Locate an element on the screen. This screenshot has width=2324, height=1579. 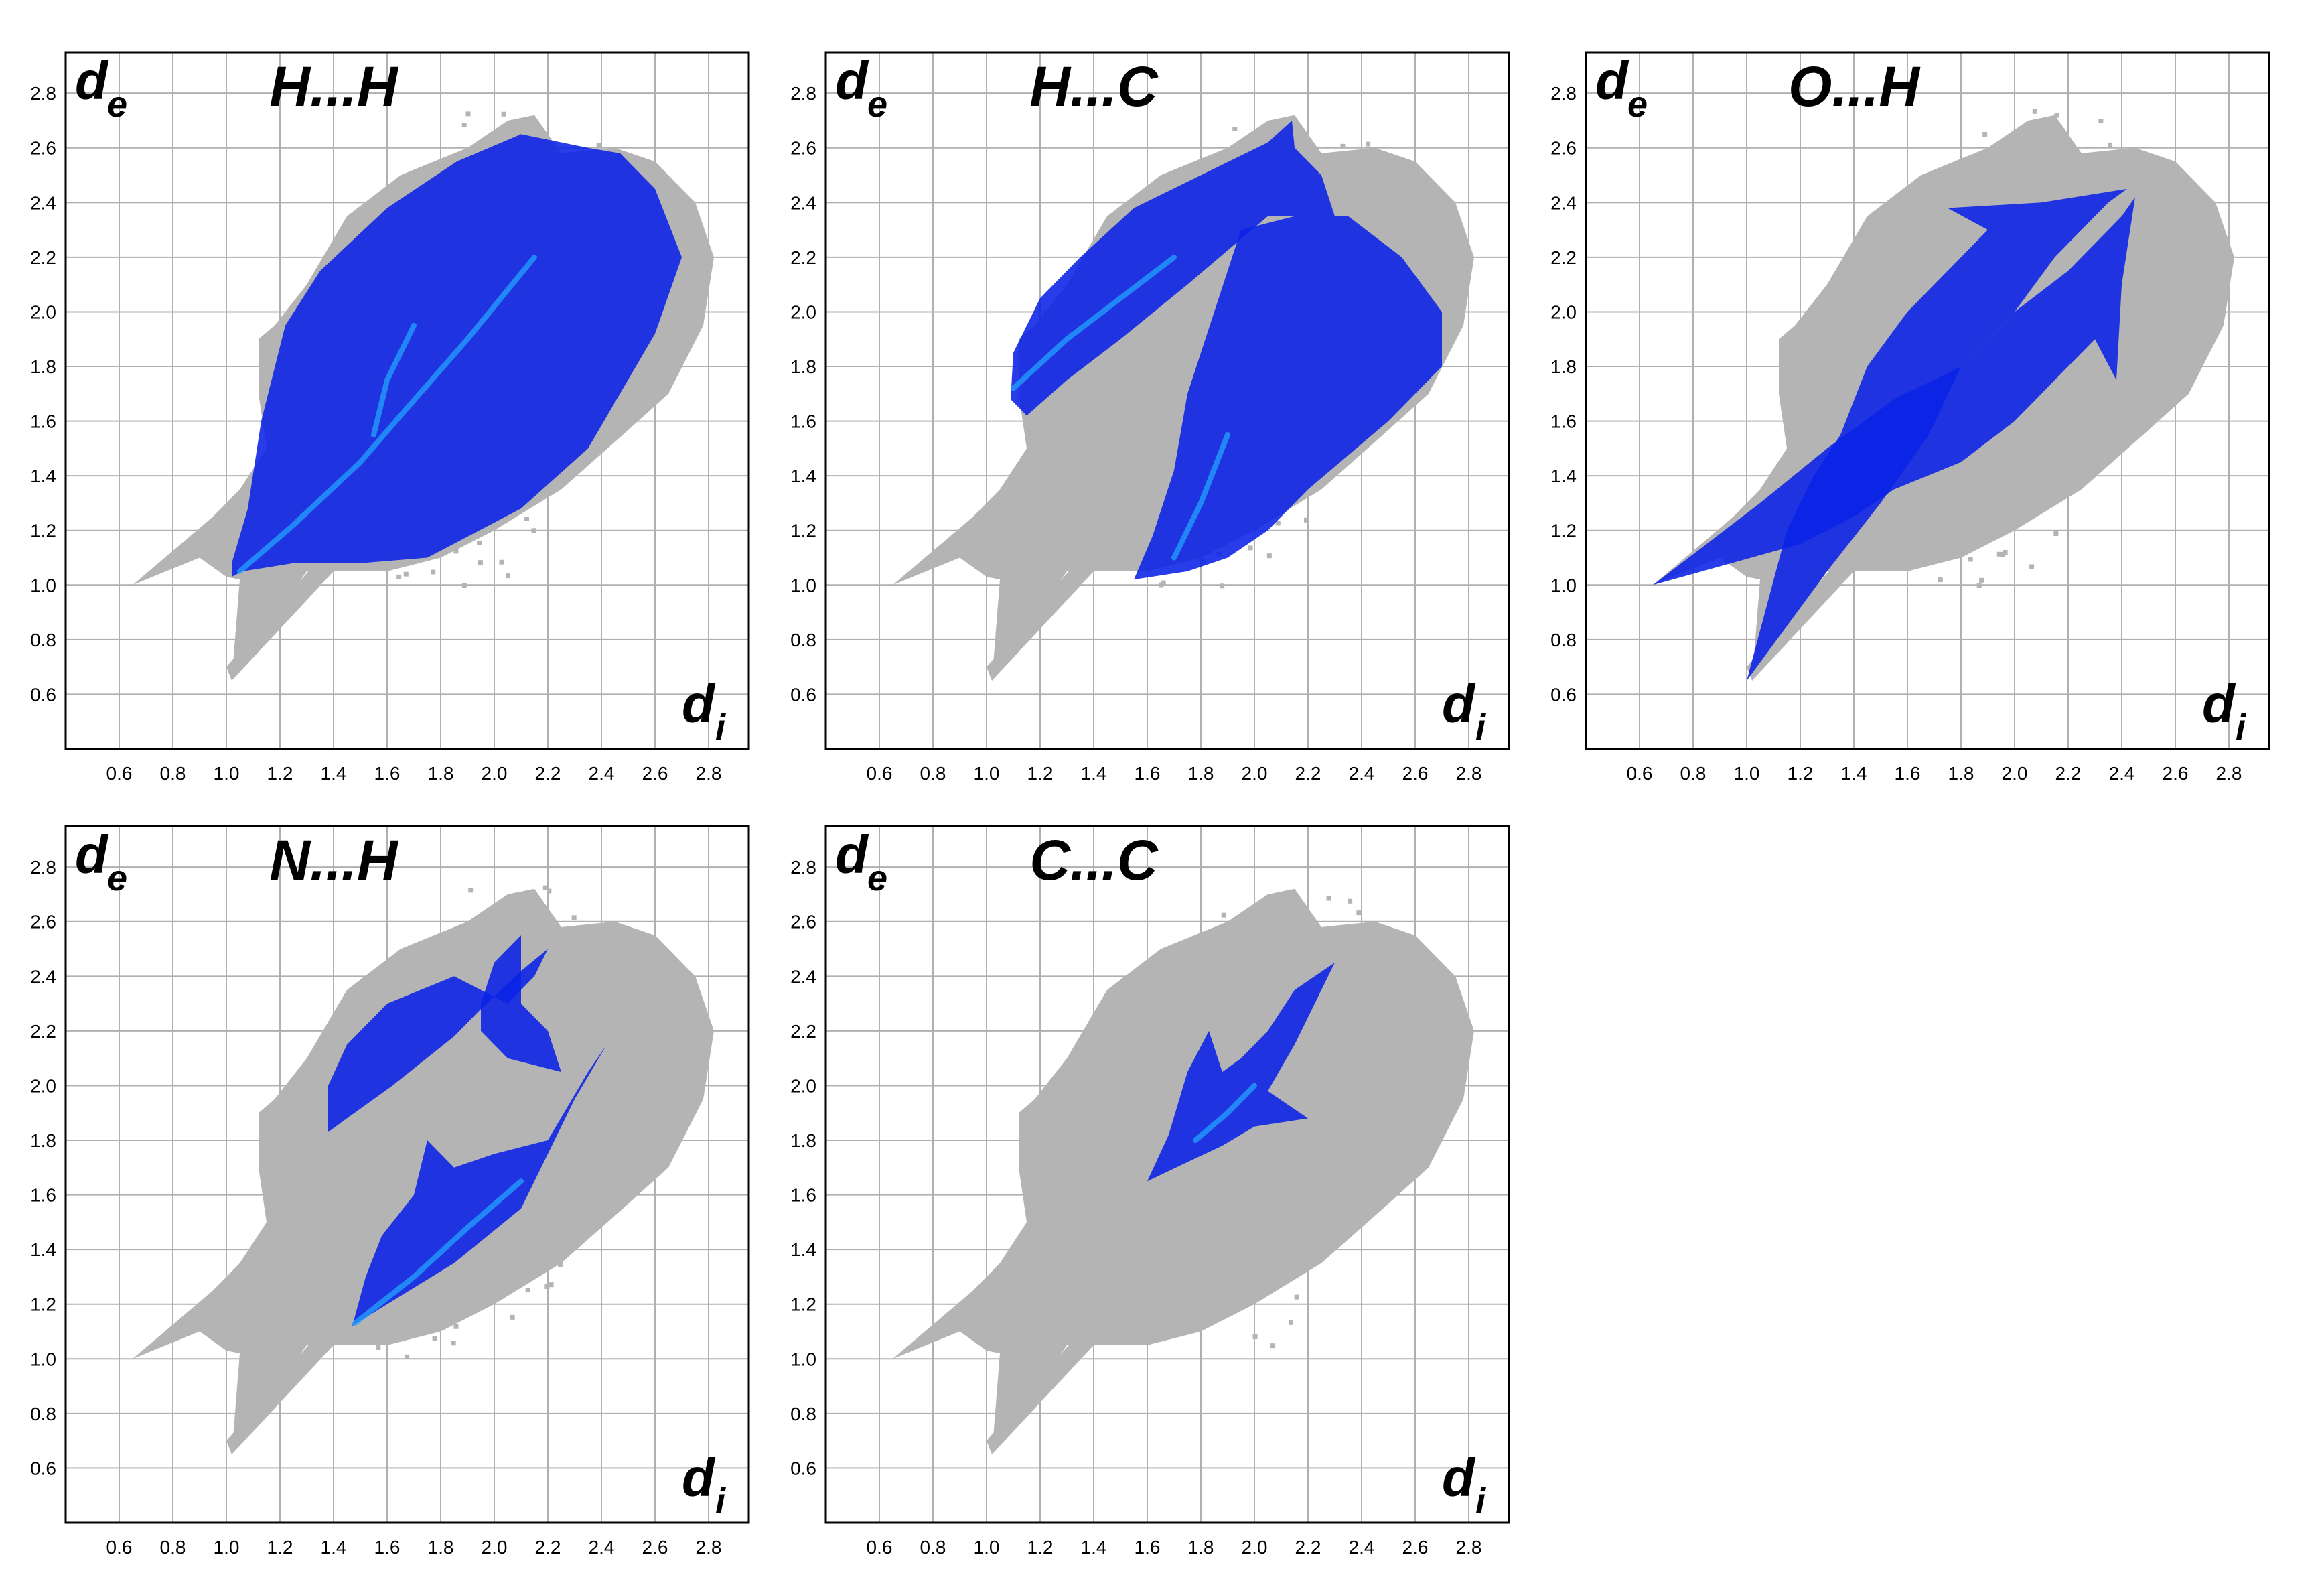
y-tick-label: 1.2 is located at coordinates (803, 531).